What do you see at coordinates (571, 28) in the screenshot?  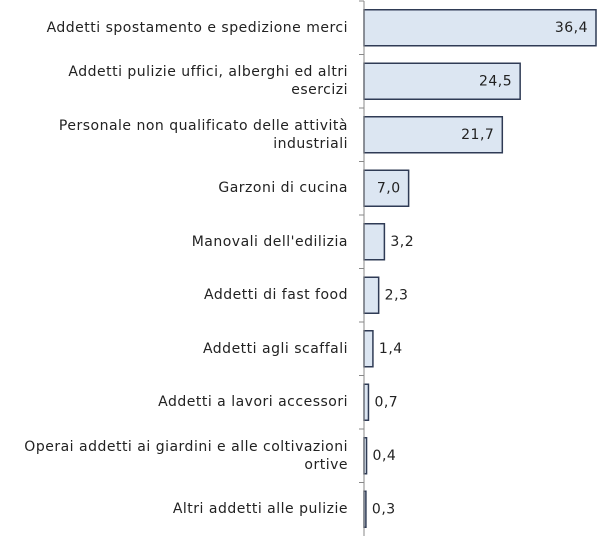 I see `value-label: 36,4` at bounding box center [571, 28].